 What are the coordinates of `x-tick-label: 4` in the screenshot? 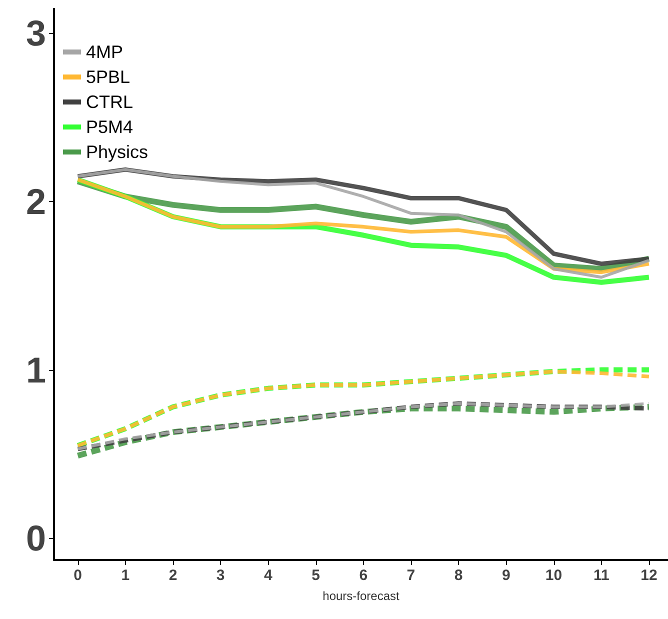 It's located at (269, 575).